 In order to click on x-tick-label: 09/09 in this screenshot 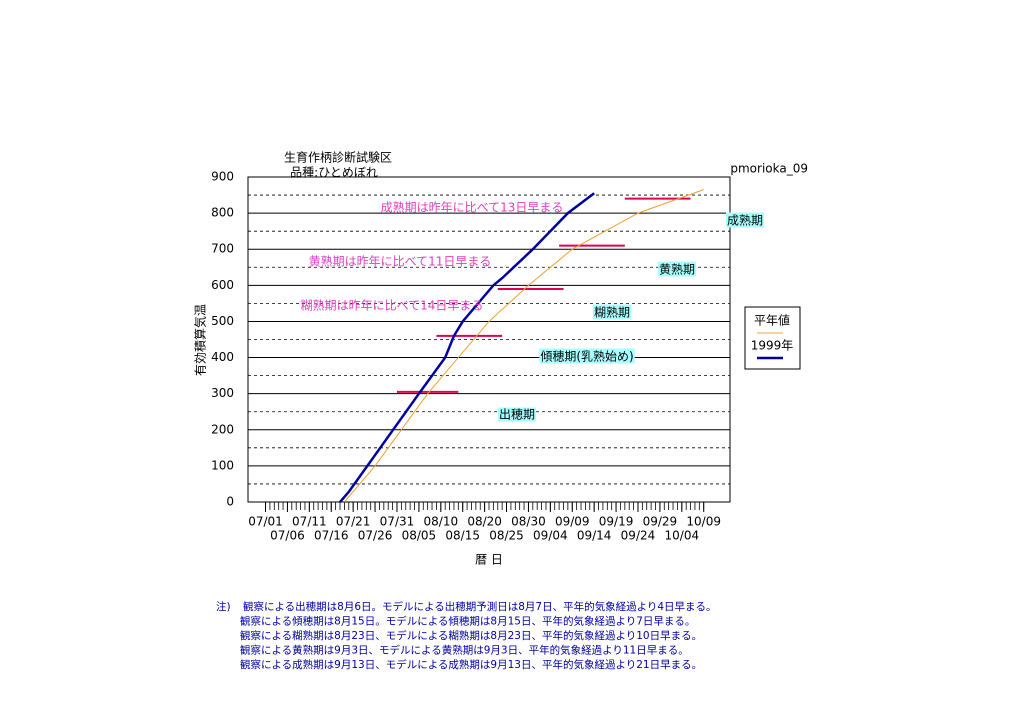, I will do `click(572, 522)`.